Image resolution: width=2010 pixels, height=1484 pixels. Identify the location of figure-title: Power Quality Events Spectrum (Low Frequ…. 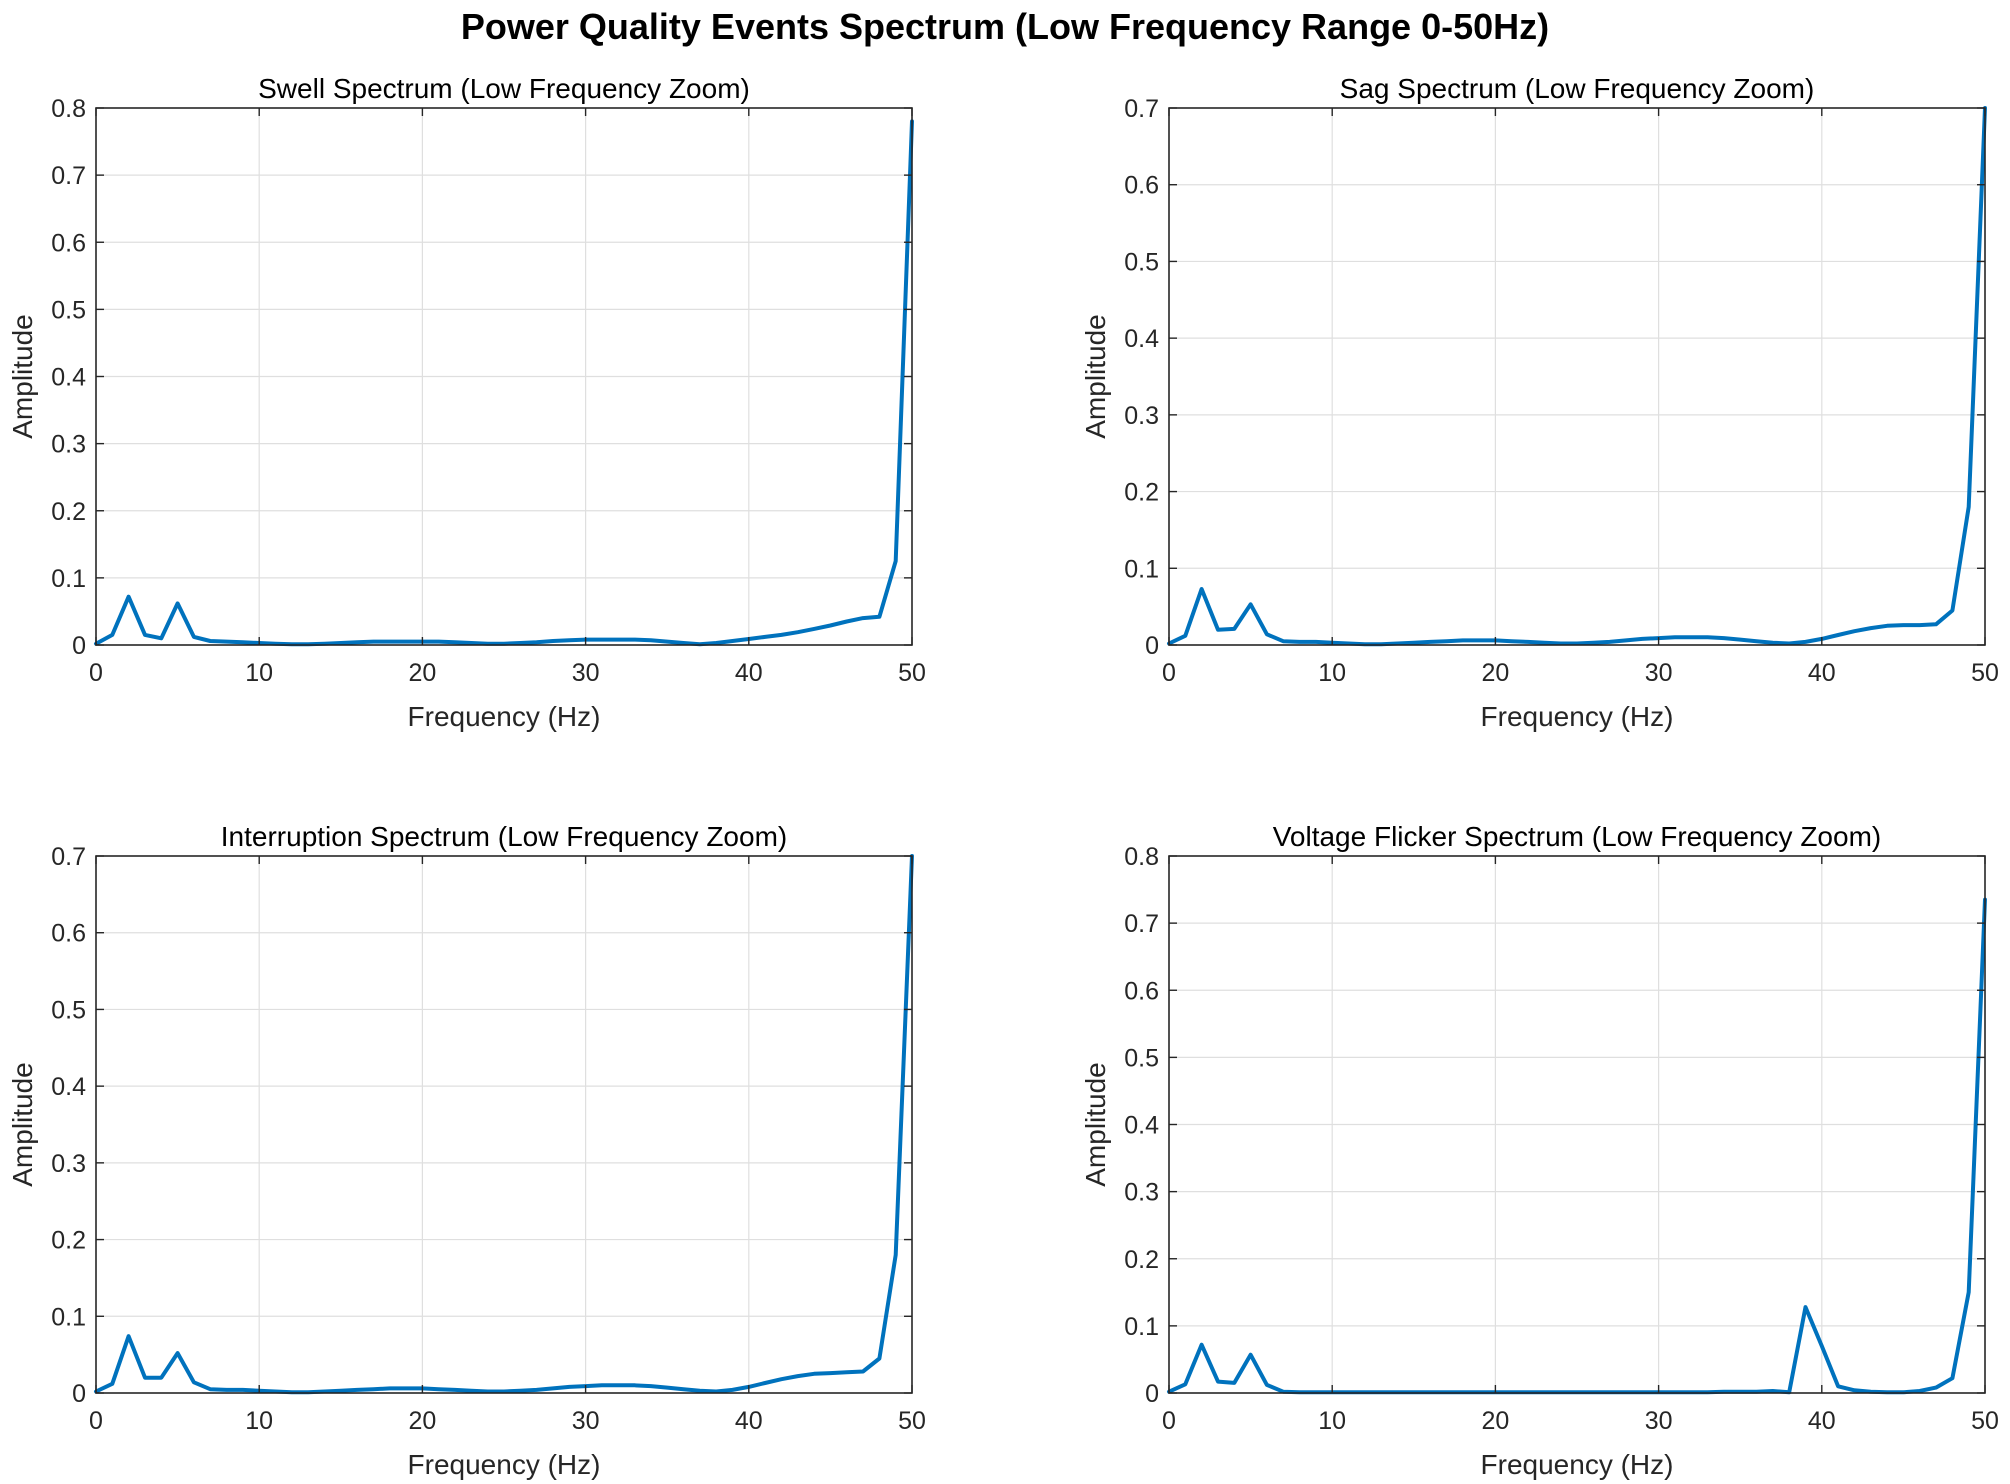
(1005, 26).